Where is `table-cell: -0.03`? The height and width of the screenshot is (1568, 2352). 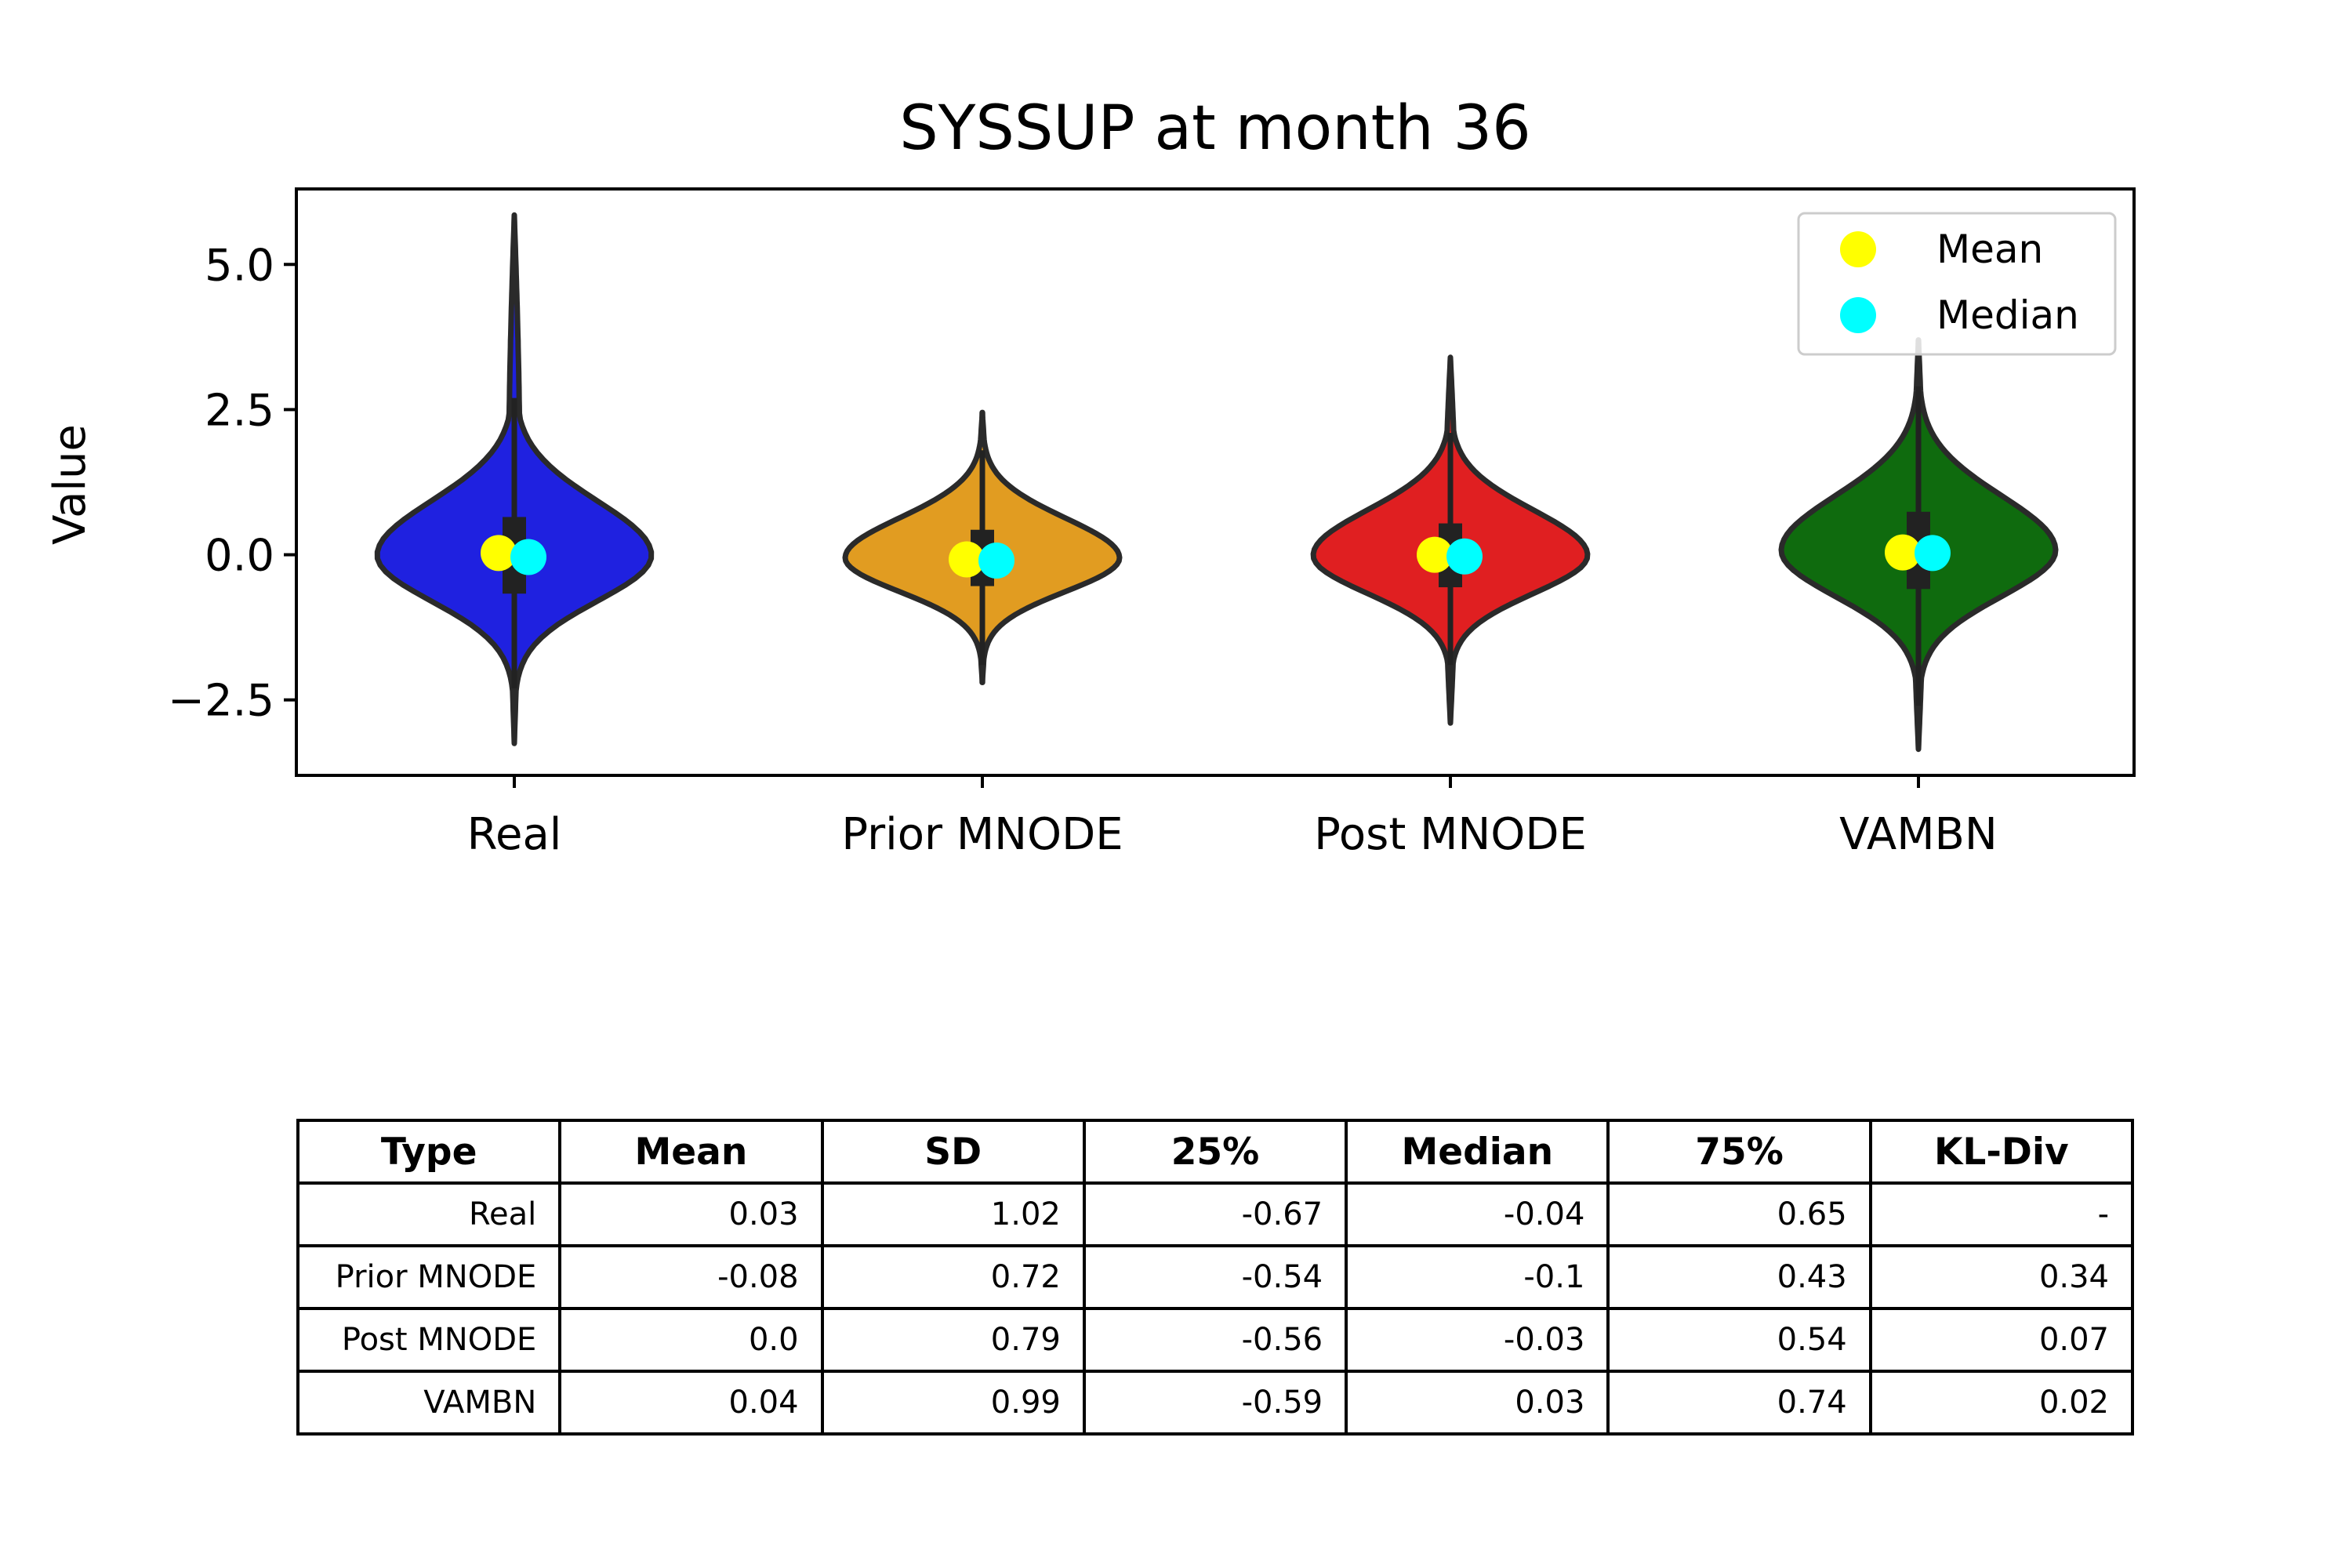
table-cell: -0.03 is located at coordinates (1477, 1340).